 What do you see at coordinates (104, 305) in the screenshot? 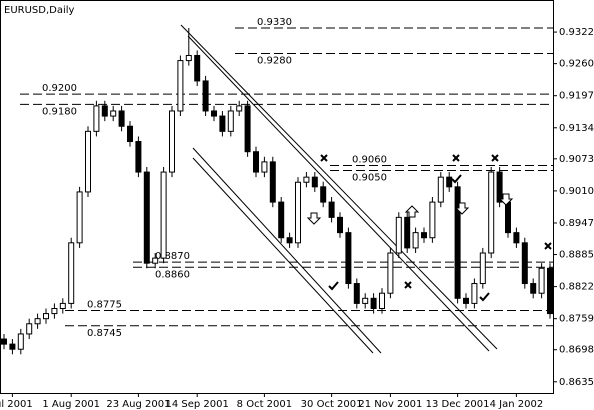
I see `level-label: 0.8775` at bounding box center [104, 305].